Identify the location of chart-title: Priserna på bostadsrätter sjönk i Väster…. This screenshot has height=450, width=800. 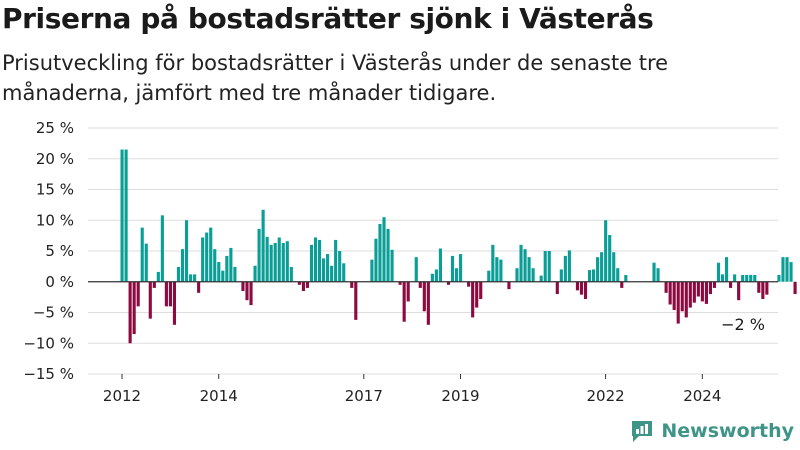
(328, 18).